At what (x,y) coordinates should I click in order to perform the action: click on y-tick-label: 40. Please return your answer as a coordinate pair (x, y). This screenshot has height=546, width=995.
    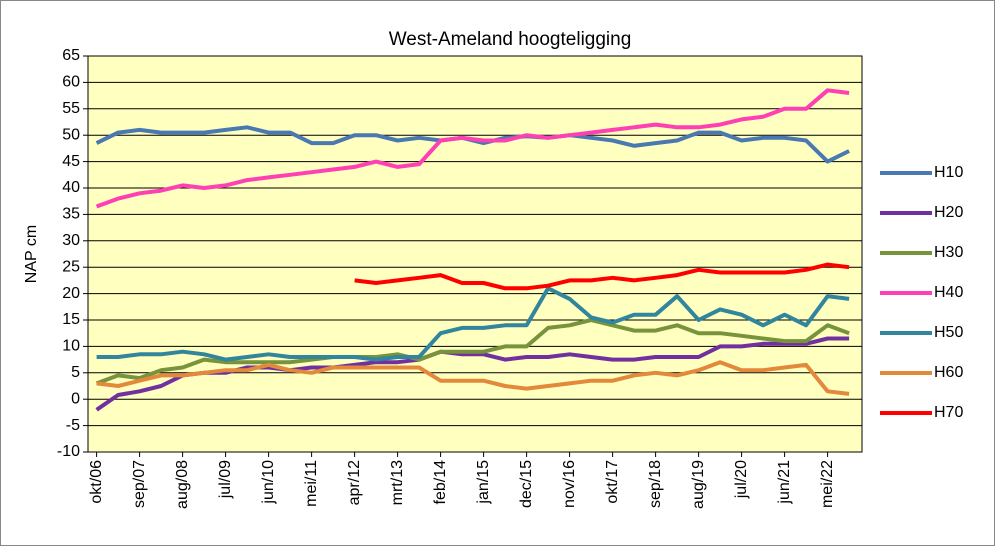
    Looking at the image, I should click on (71, 187).